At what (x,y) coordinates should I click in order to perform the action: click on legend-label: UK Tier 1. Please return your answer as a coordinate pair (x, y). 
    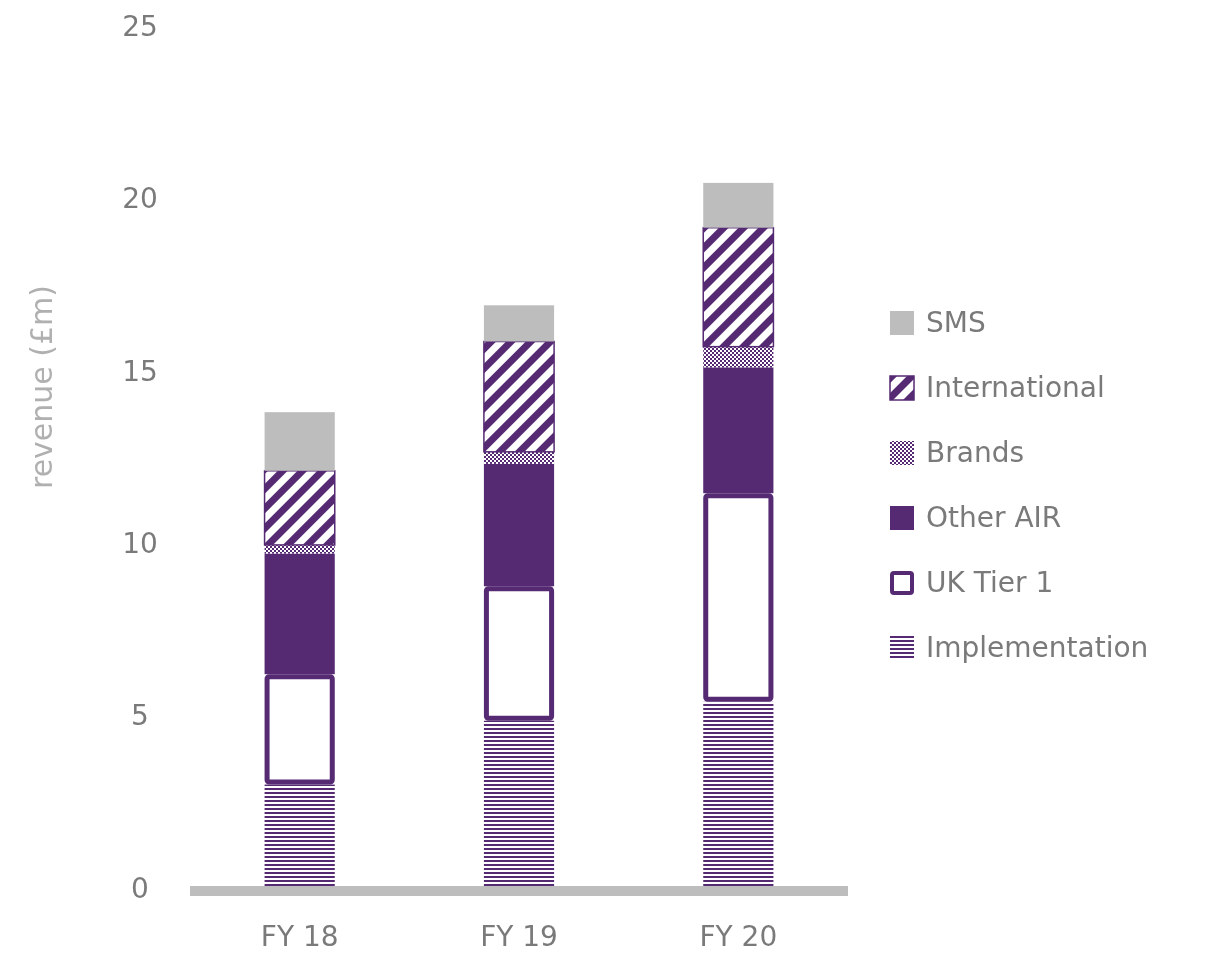
    Looking at the image, I should click on (990, 582).